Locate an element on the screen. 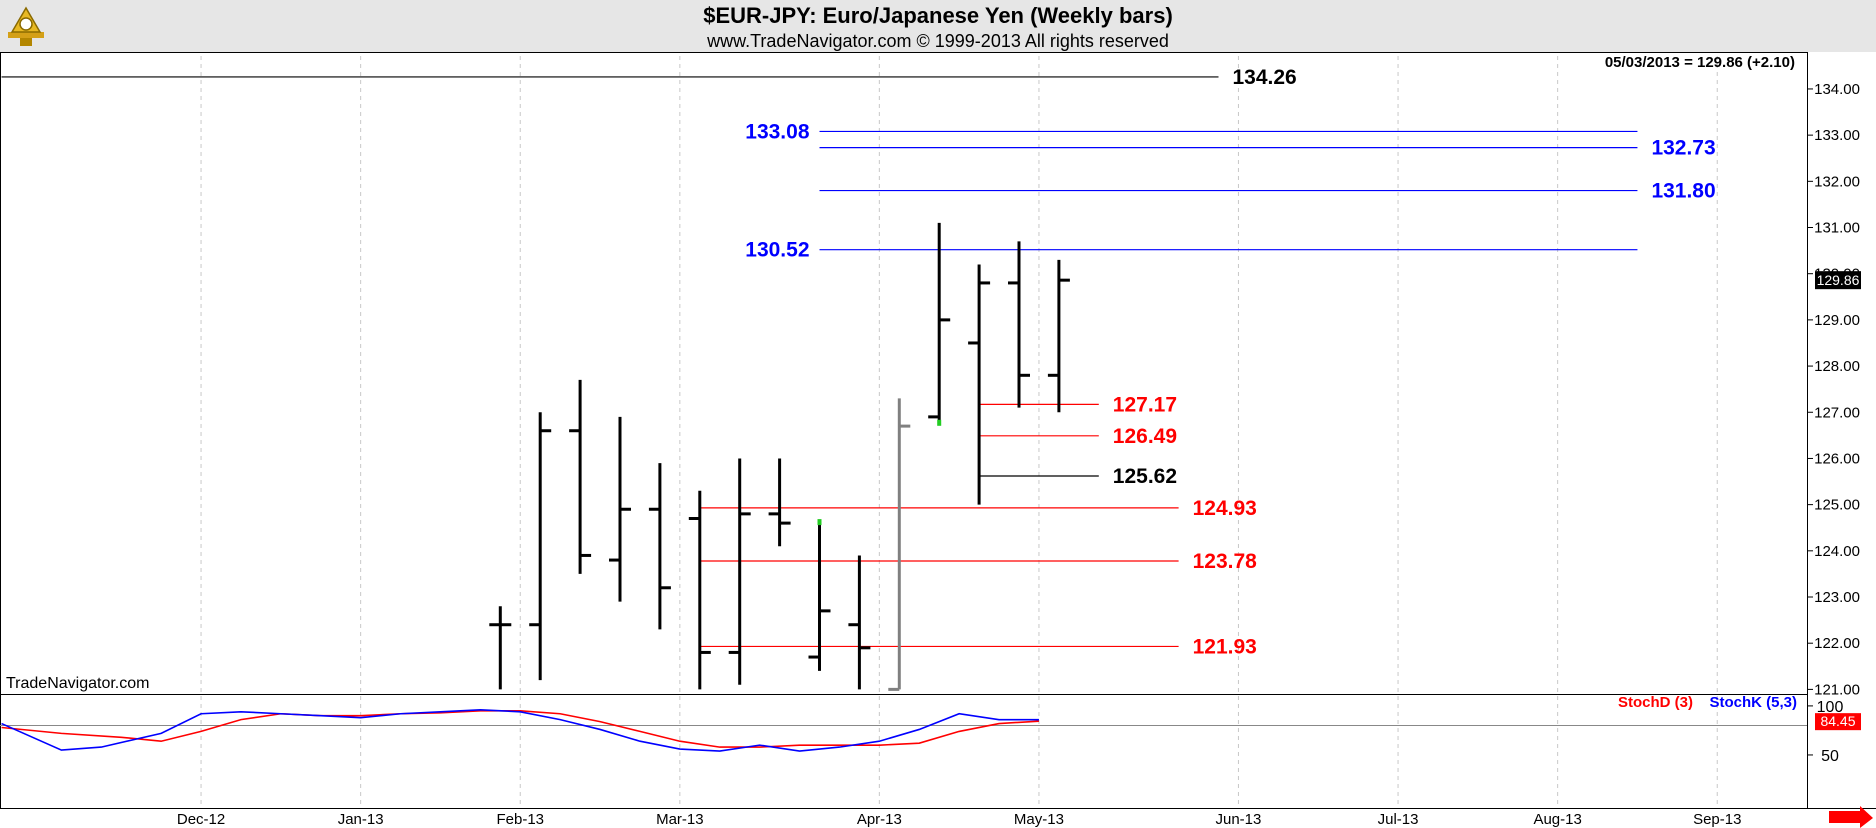 This screenshot has width=1876, height=828. sextant-logo-icon is located at coordinates (26, 26).